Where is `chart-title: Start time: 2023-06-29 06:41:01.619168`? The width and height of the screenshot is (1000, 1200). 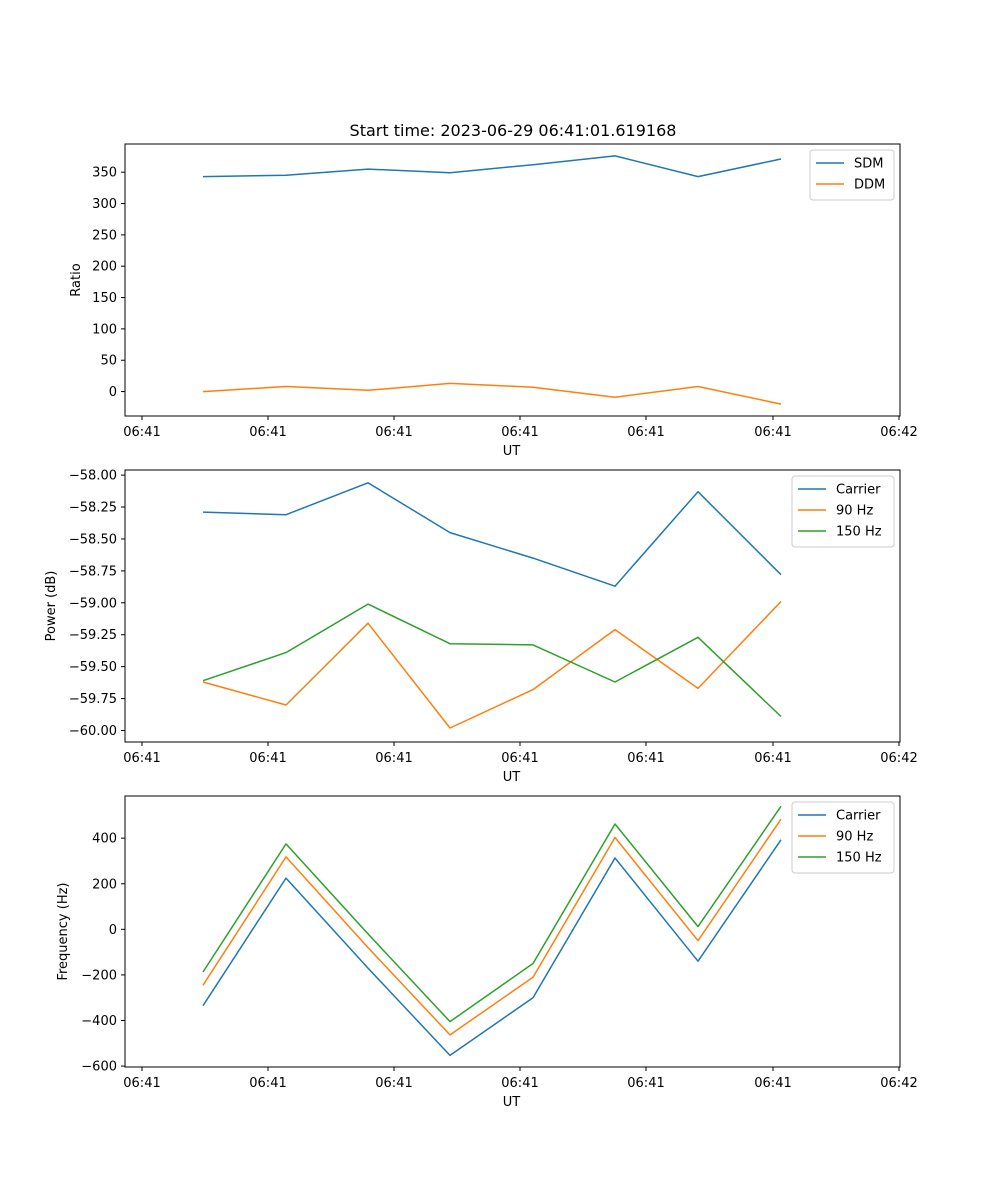
chart-title: Start time: 2023-06-29 06:41:01.619168 is located at coordinates (513, 130).